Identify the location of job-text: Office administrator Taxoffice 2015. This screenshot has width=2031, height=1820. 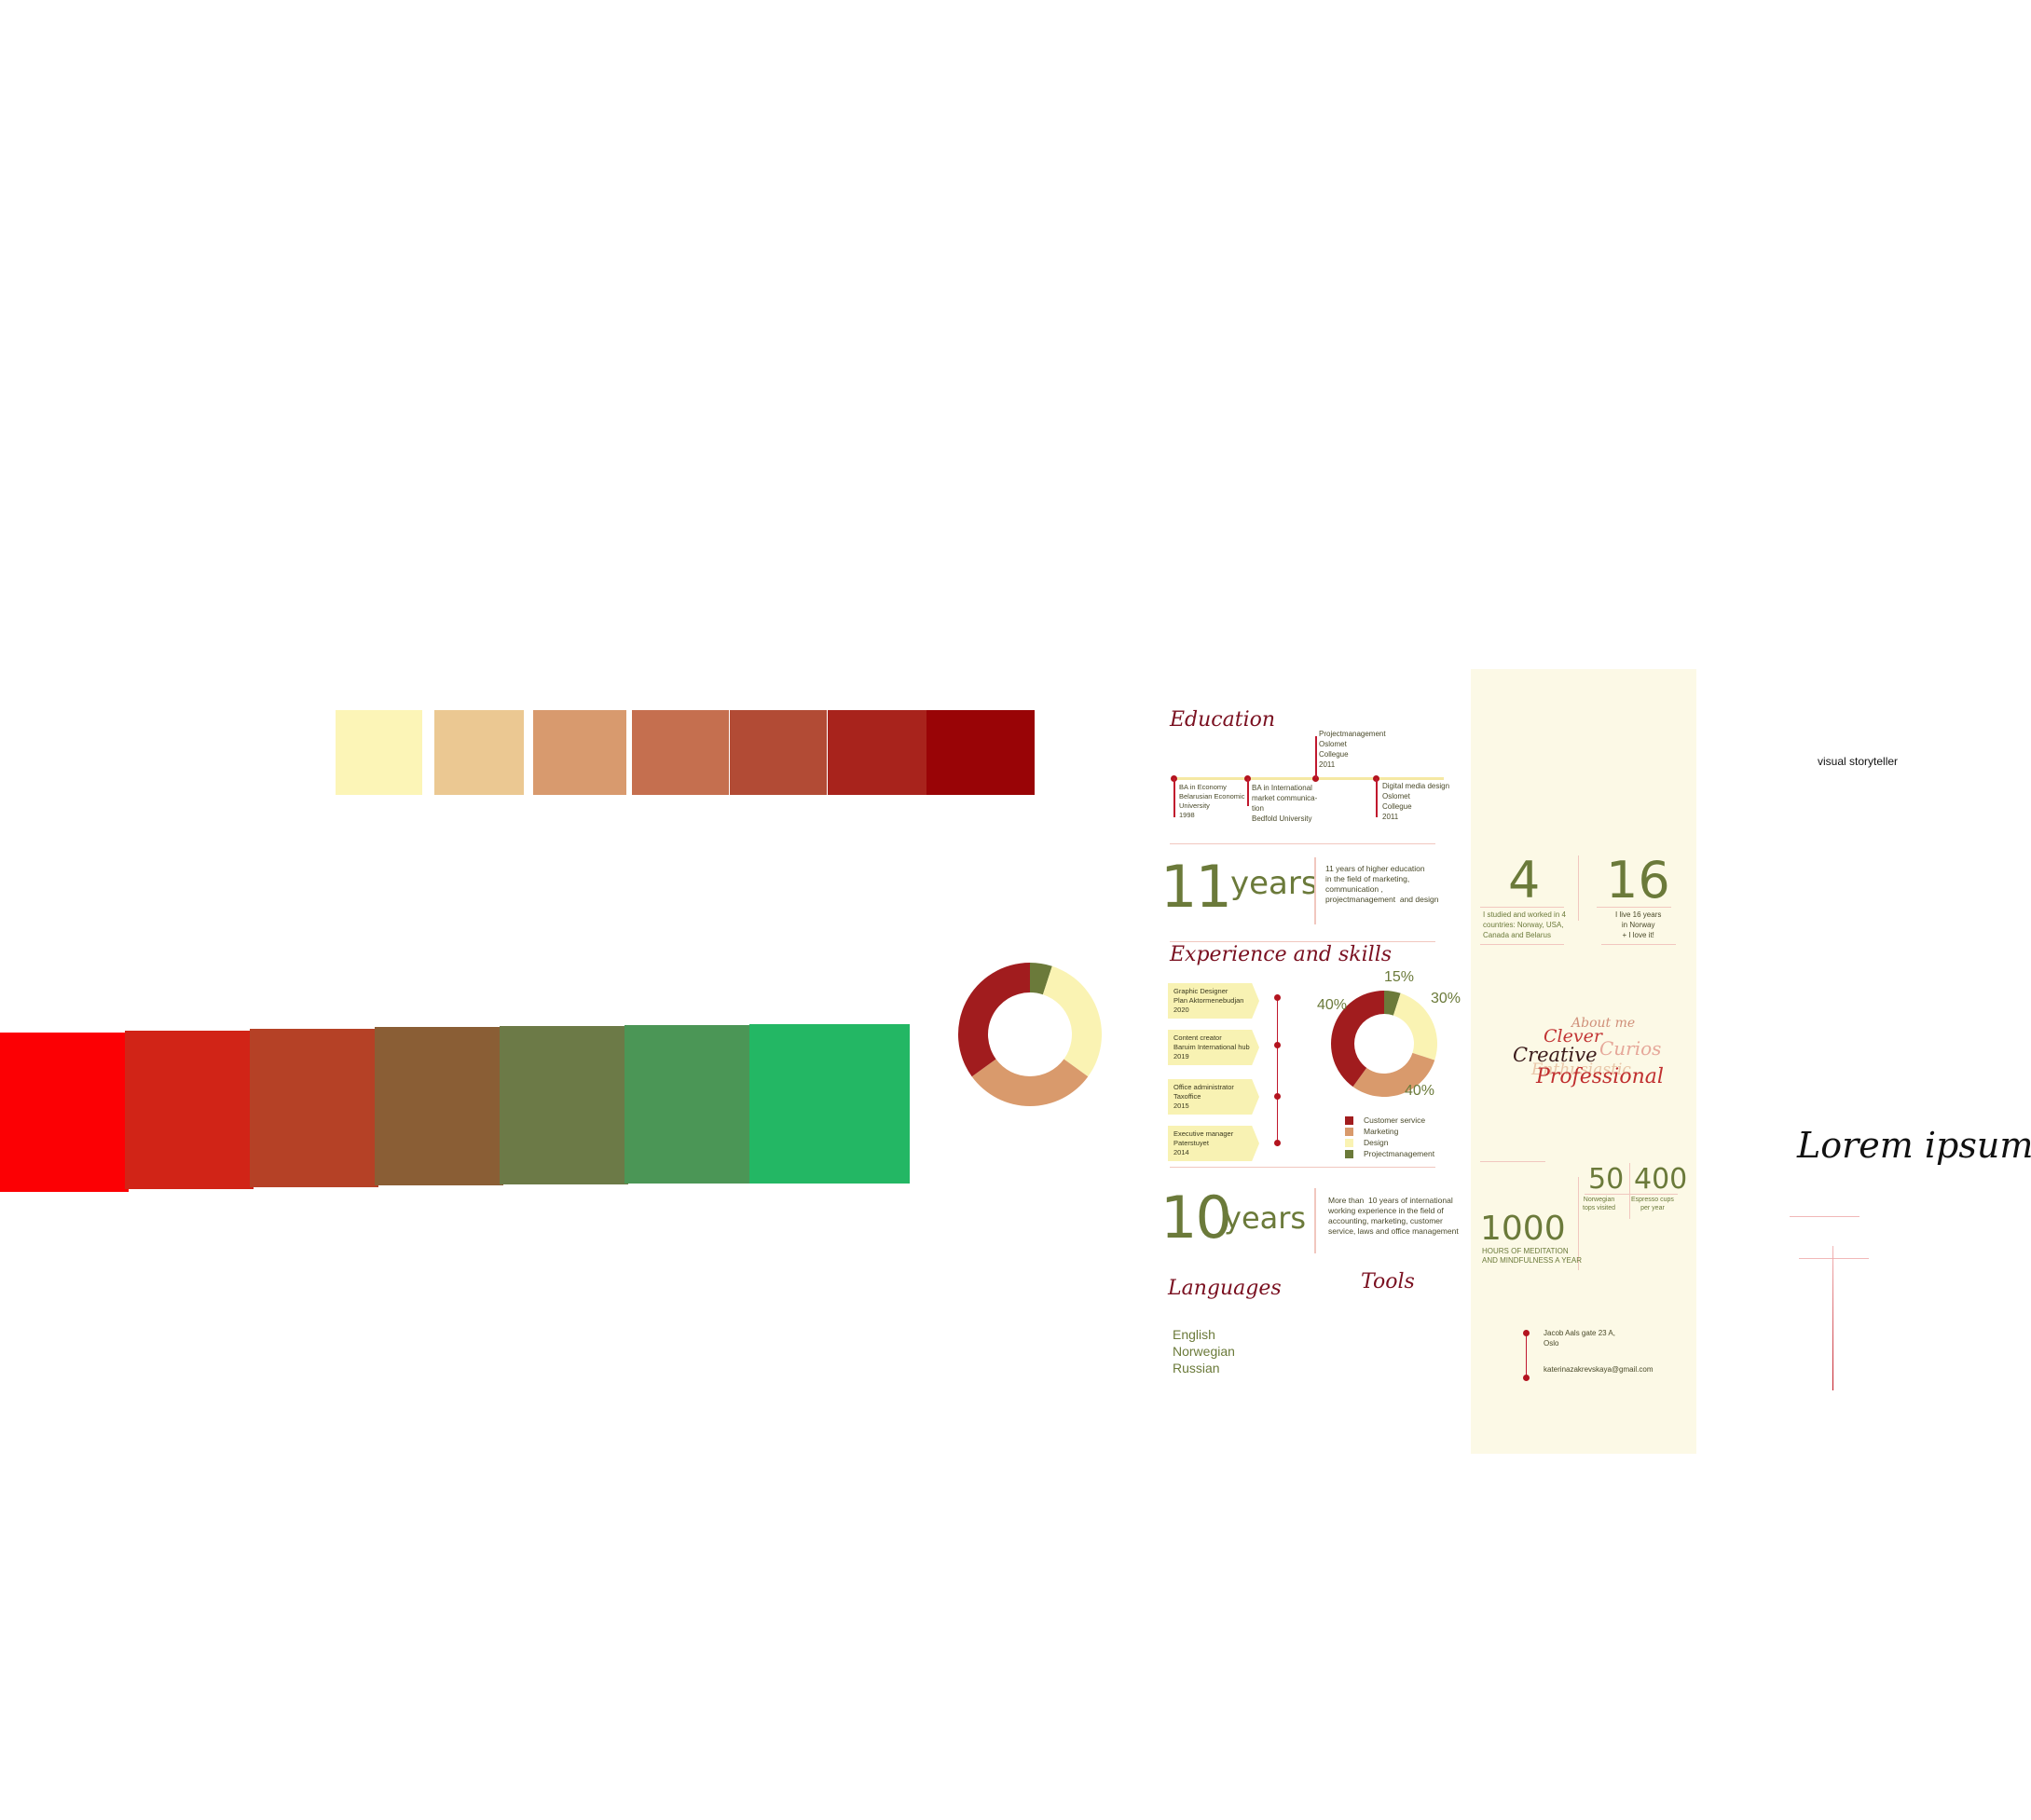
(1204, 1096).